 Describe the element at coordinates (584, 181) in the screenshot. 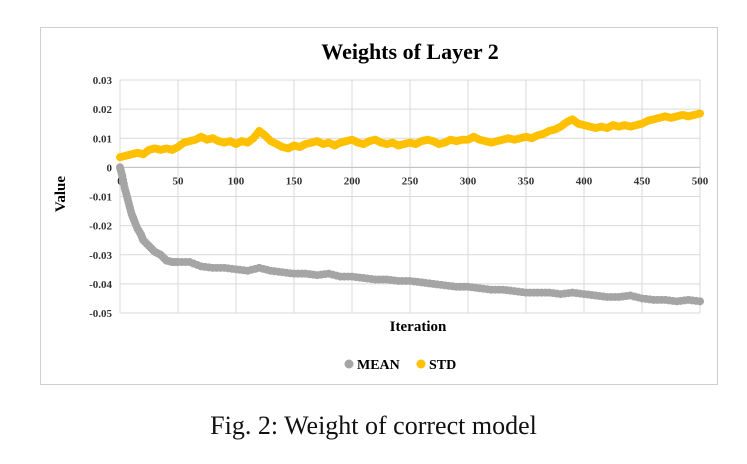

I see `x-tick-label: 400` at that location.